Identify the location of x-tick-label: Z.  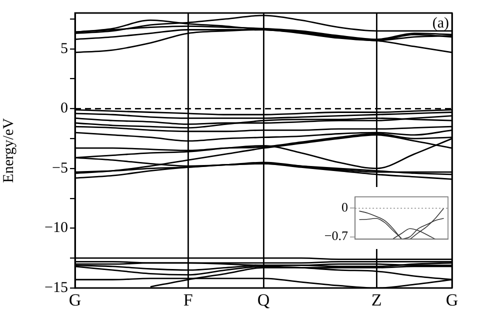
(376, 300).